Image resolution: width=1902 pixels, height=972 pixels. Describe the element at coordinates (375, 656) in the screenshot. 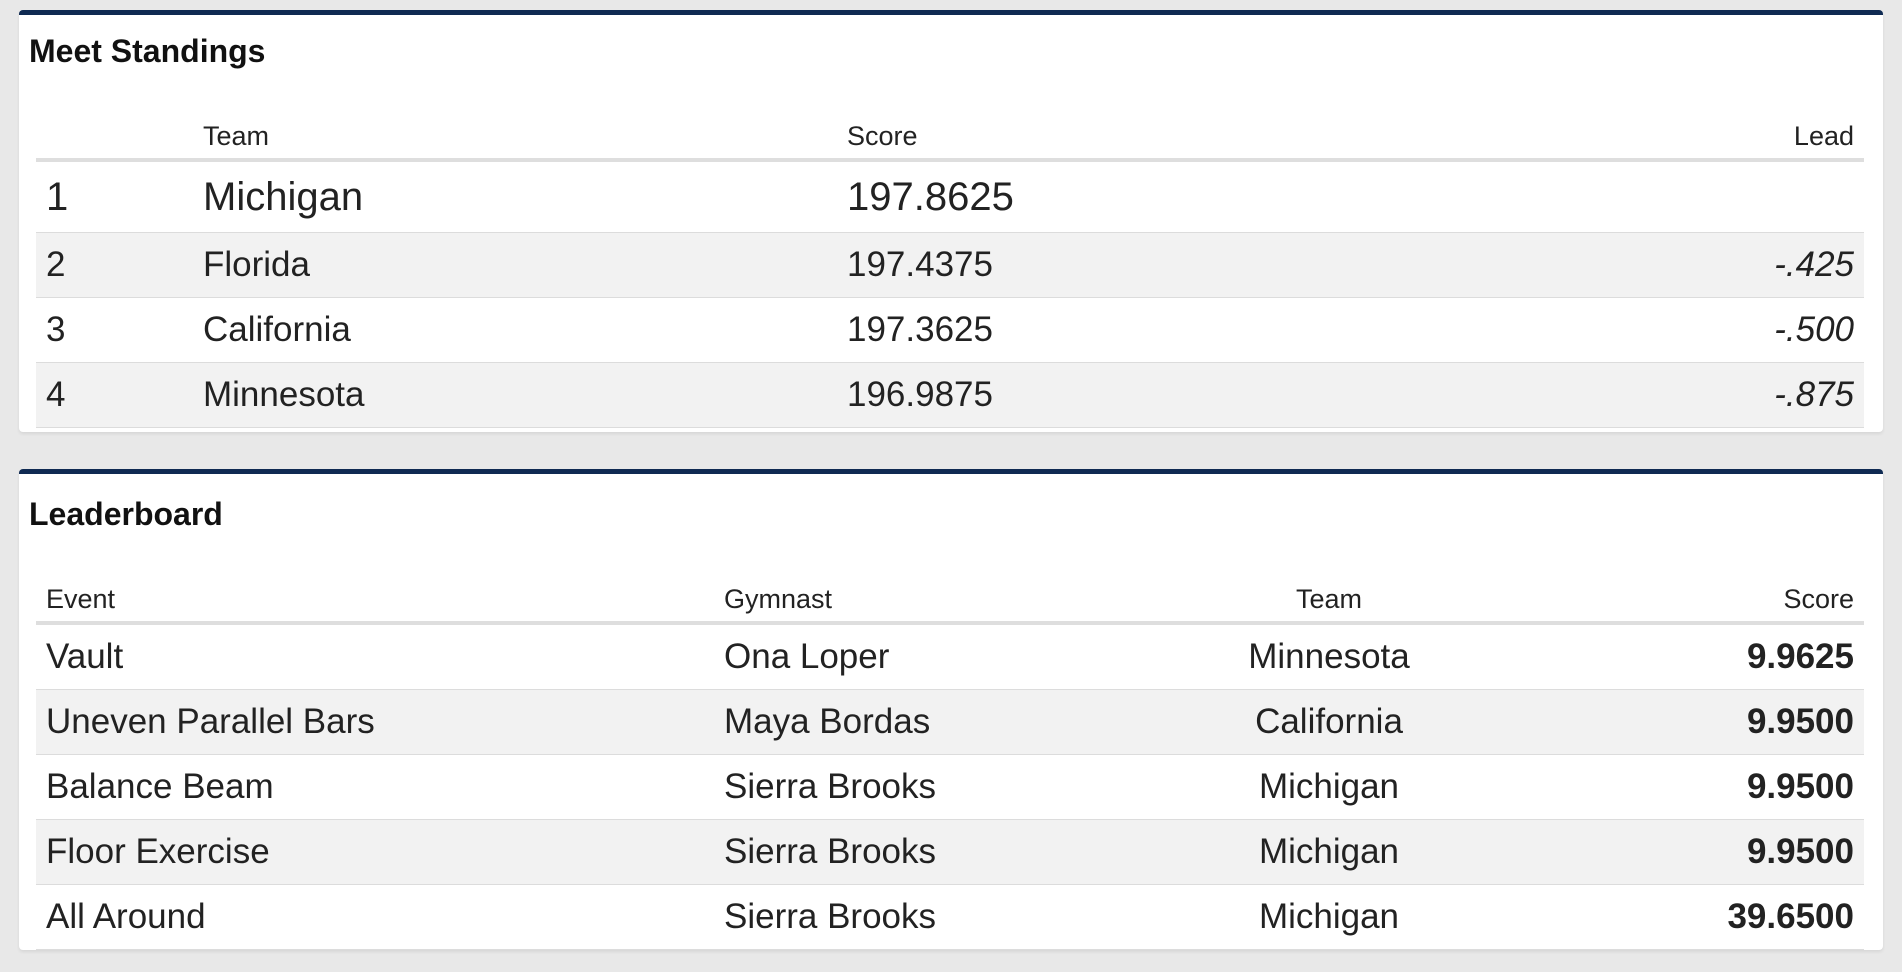

I see `event: Vault` at that location.